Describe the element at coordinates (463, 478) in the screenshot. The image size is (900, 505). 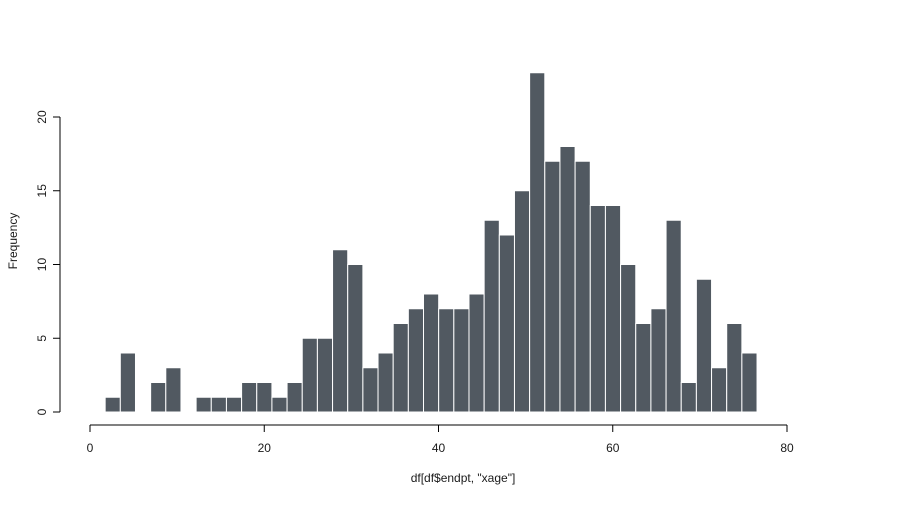
I see `x-axis-label: df[df$endpt, "xage"]` at that location.